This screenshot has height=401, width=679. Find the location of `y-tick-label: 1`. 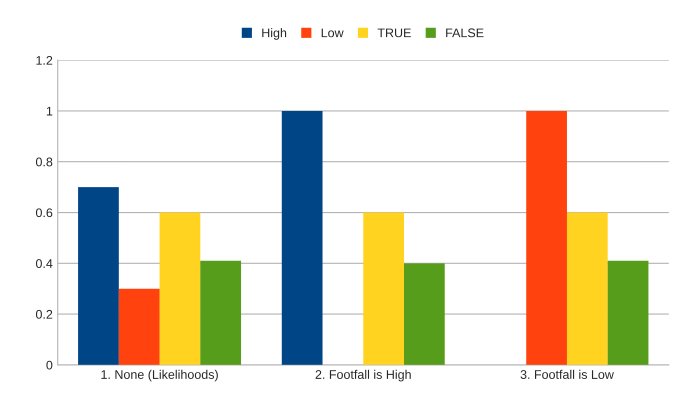

y-tick-label: 1 is located at coordinates (49, 111).